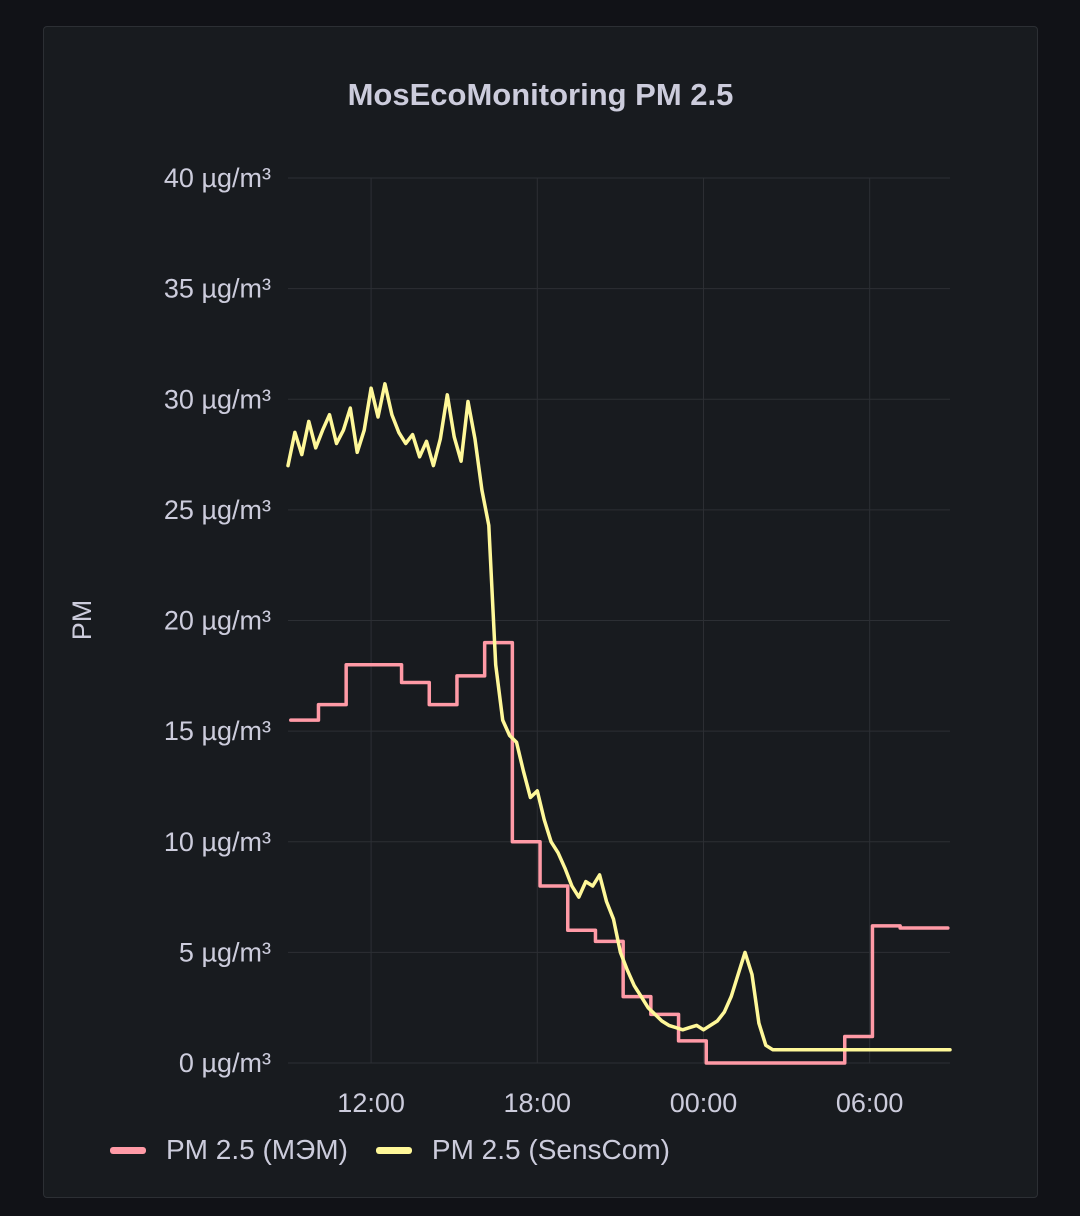 This screenshot has height=1216, width=1080. I want to click on y-tick-label: 10 µg/m³, so click(217, 842).